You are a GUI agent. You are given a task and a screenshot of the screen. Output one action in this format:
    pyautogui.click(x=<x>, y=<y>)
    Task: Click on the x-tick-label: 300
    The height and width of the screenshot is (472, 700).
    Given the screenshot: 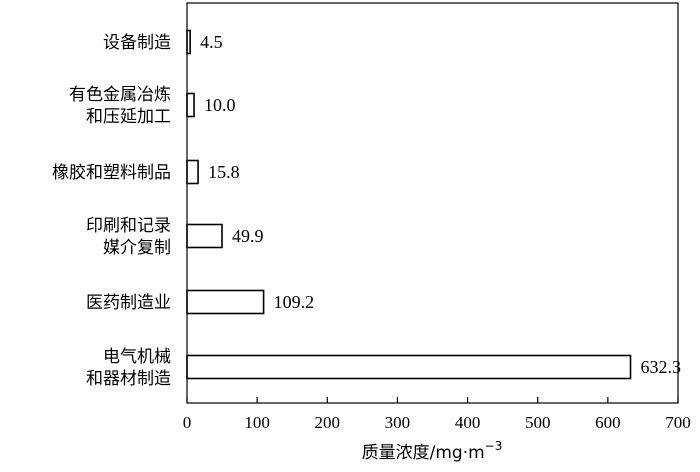 What is the action you would take?
    pyautogui.click(x=398, y=422)
    